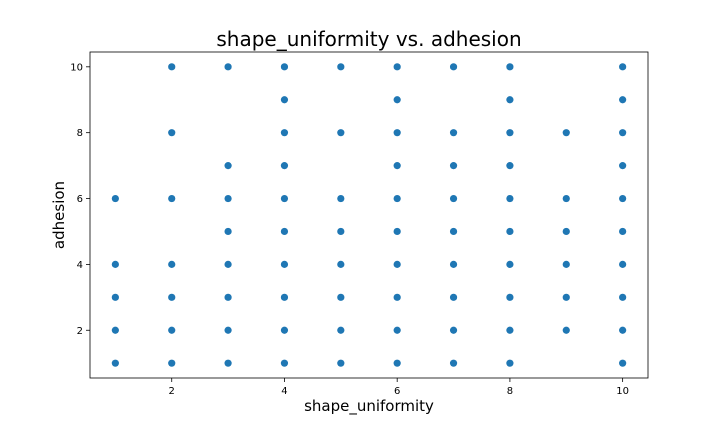 This screenshot has height=432, width=720. I want to click on y-axis-ticks: 2 4 6 8 10, so click(80, 199).